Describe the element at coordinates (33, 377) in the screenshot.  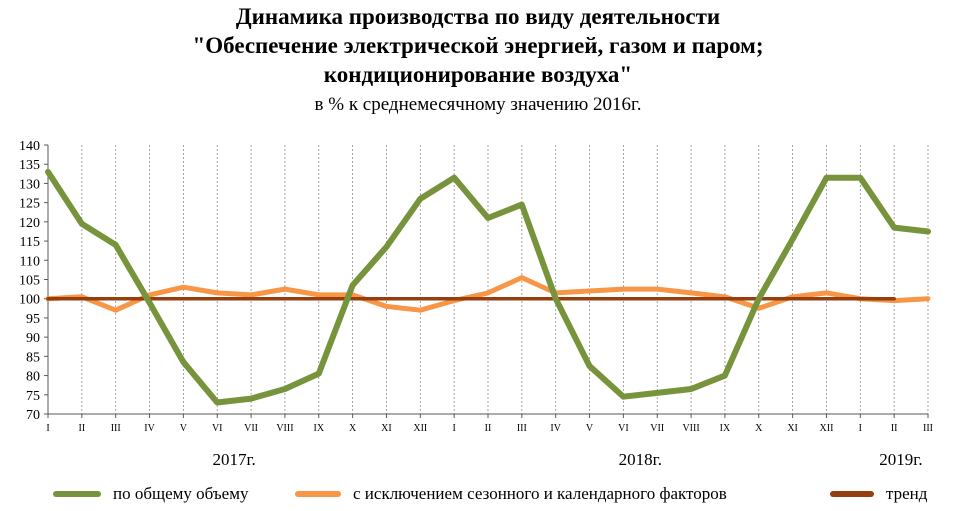
I see `y-tick-label: 80` at that location.